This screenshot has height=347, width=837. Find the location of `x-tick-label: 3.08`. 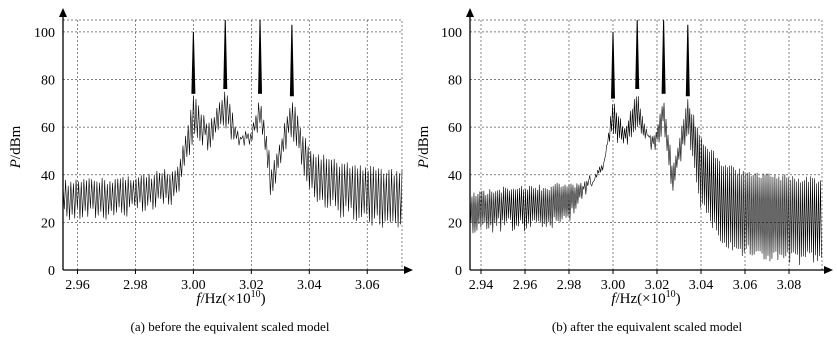

x-tick-label: 3.08 is located at coordinates (789, 285).